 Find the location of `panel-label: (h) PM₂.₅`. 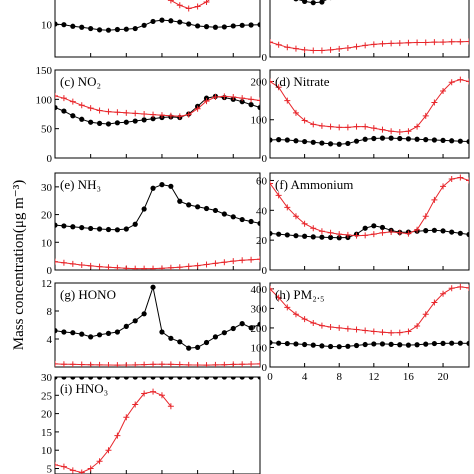

panel-label: (h) PM₂.₅ is located at coordinates (300, 294).